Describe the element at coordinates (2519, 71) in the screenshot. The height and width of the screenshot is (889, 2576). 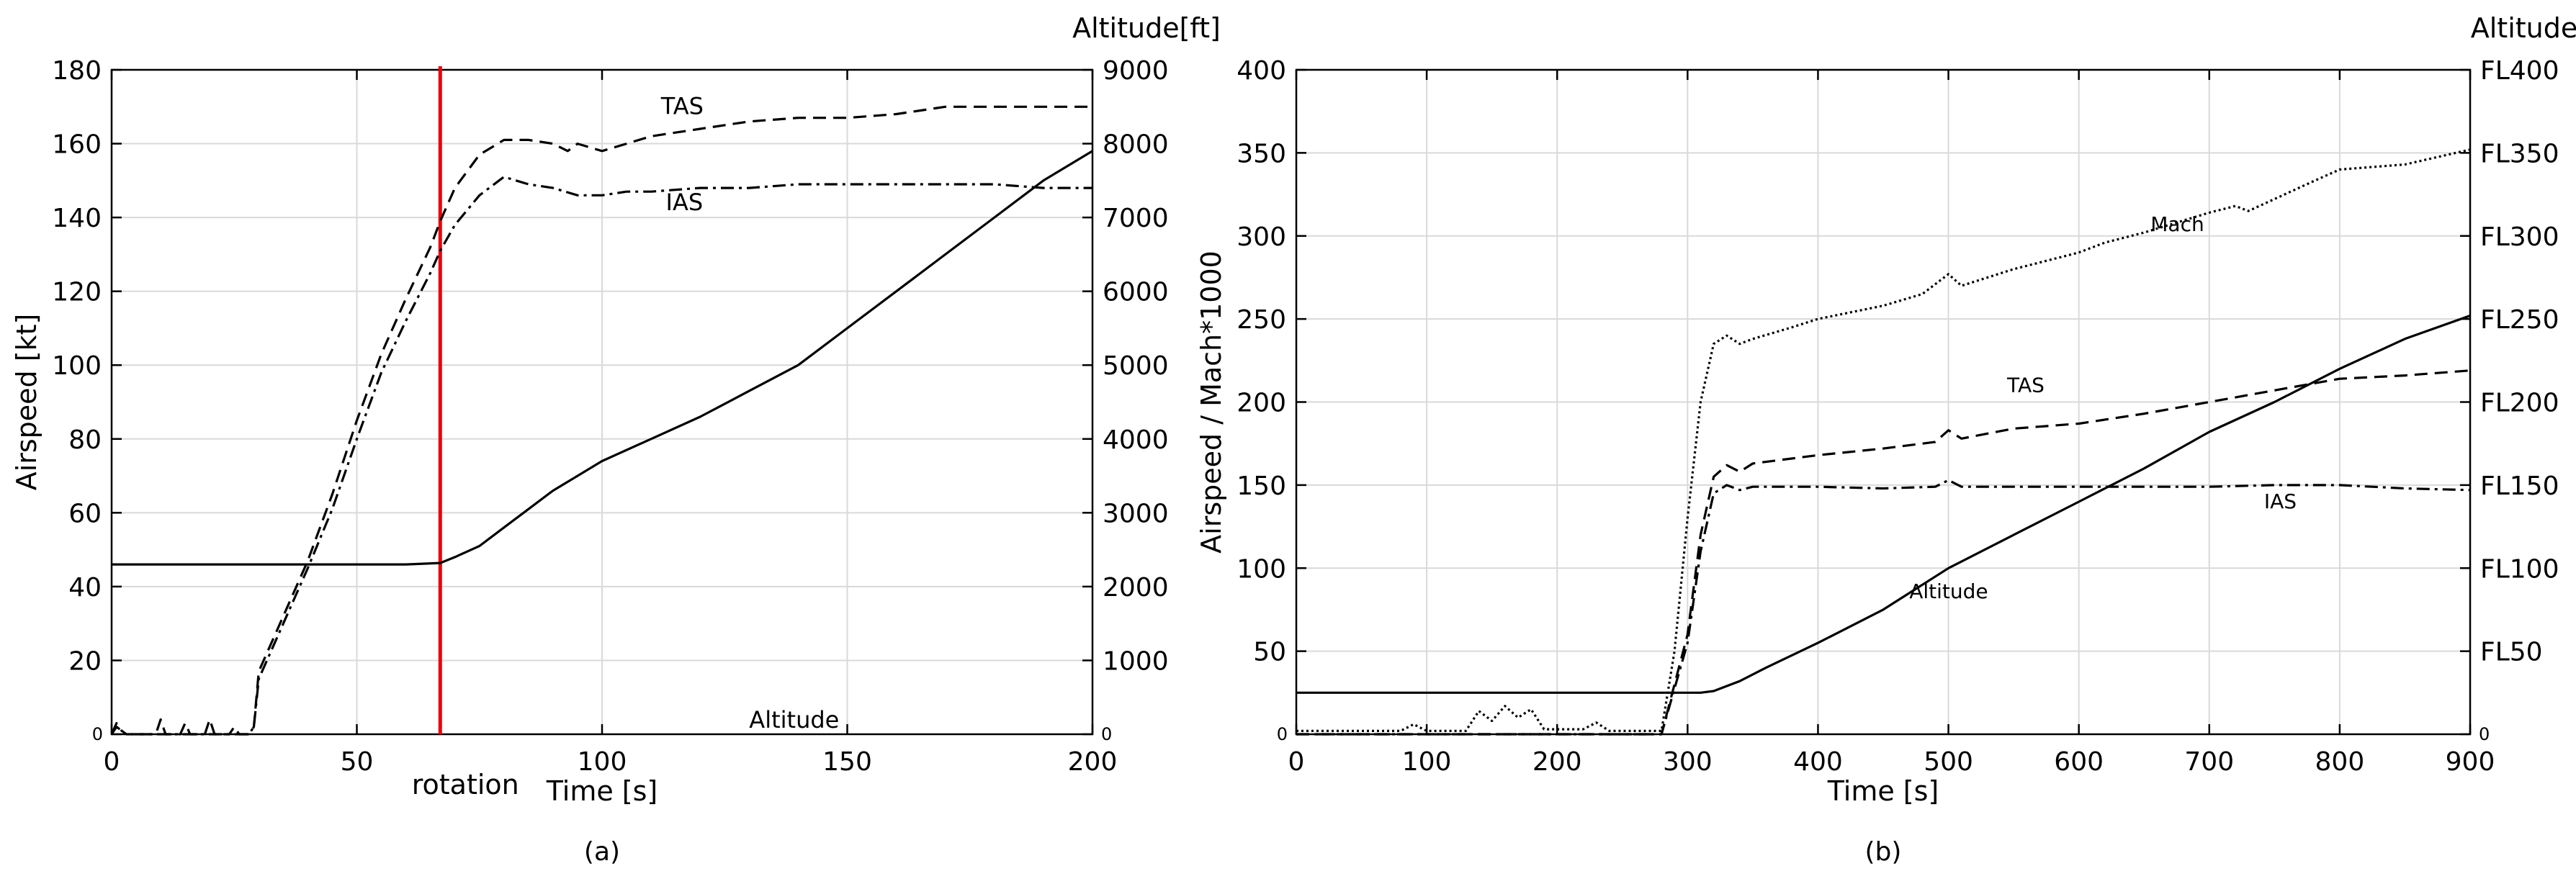
I see `y2-tick-label: FL400` at that location.